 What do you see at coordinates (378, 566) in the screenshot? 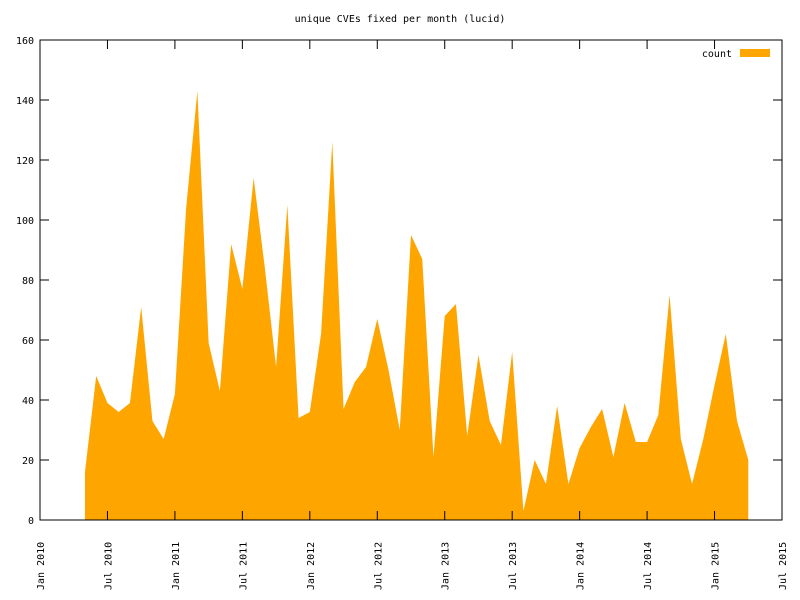
I see `x-tick-label: Jul 2012` at bounding box center [378, 566].